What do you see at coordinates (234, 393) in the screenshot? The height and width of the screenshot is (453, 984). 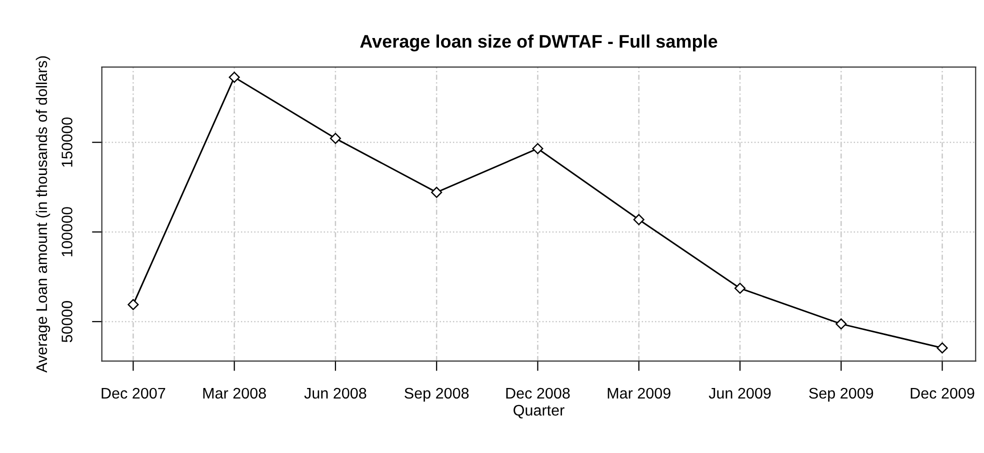 I see `x-tick-label: Mar 2008` at bounding box center [234, 393].